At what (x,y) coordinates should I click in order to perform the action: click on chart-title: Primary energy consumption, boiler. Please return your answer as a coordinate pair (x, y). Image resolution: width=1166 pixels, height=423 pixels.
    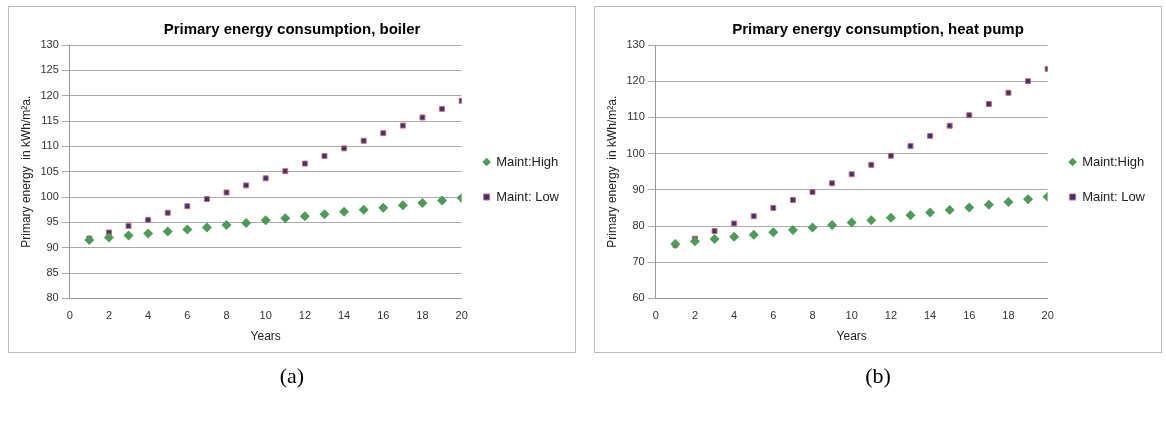
    Looking at the image, I should click on (292, 29).